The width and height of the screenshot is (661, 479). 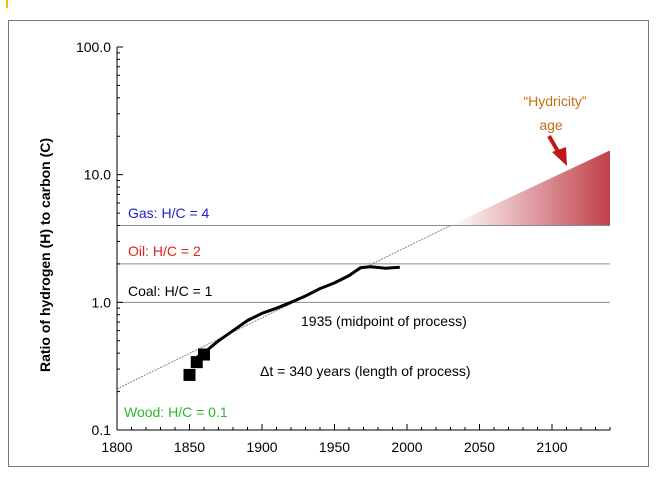 I want to click on y-axis-label: Ratio of hydrogen (H) to carbon (C), so click(x=45, y=255).